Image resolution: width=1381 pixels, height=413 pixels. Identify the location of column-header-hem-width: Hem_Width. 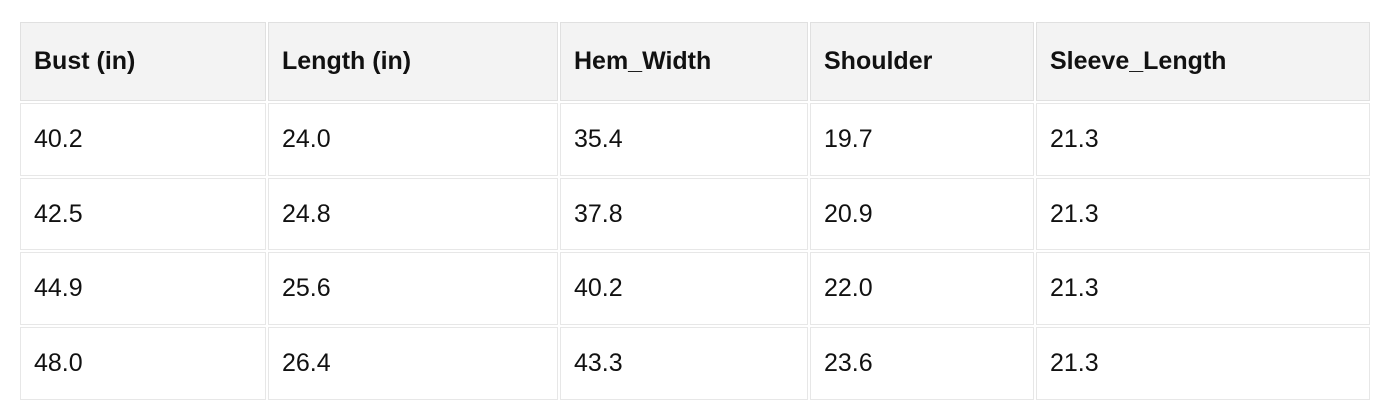
(684, 61).